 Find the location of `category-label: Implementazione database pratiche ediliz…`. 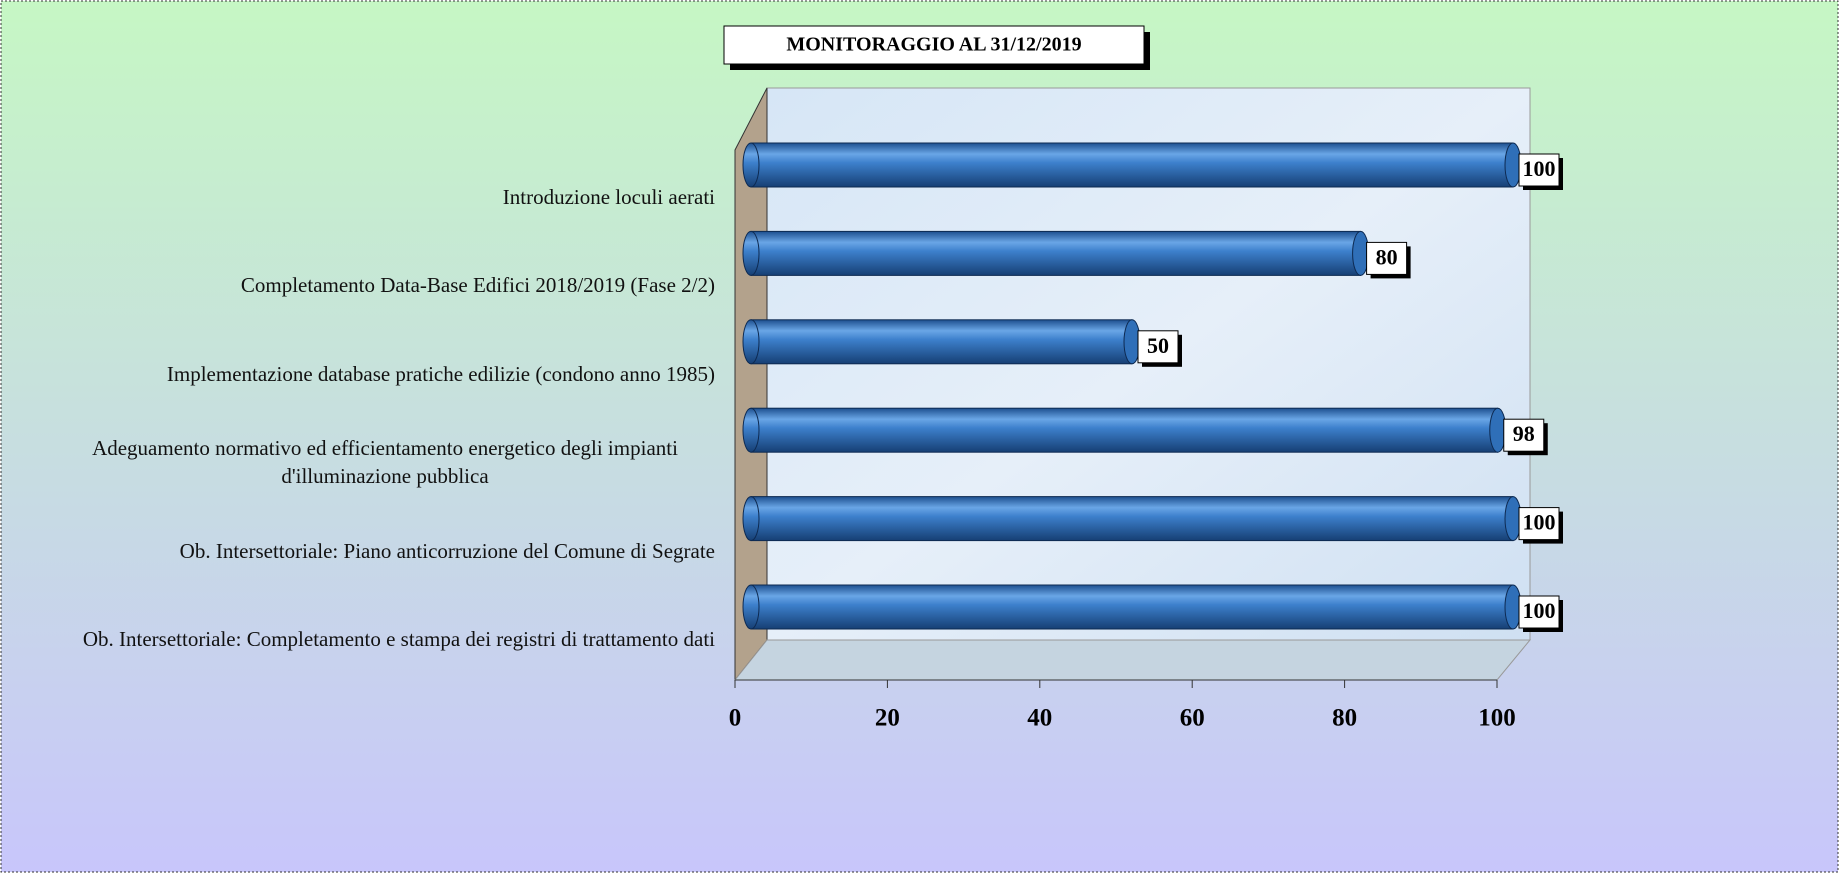

category-label: Implementazione database pratiche ediliz… is located at coordinates (440, 373).